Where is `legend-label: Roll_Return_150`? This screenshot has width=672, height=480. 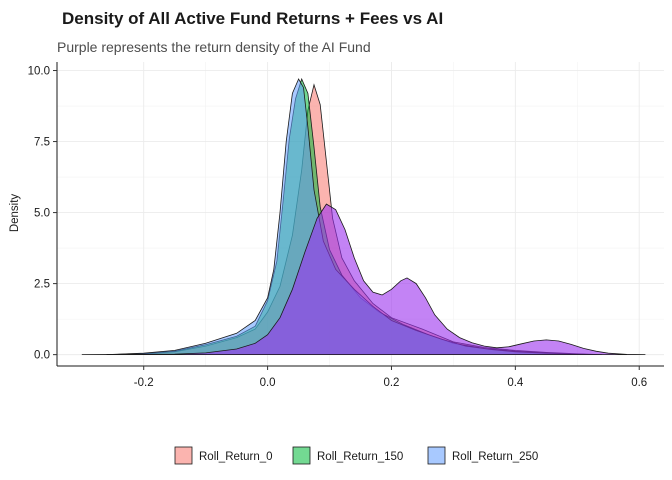
legend-label: Roll_Return_150 is located at coordinates (360, 457).